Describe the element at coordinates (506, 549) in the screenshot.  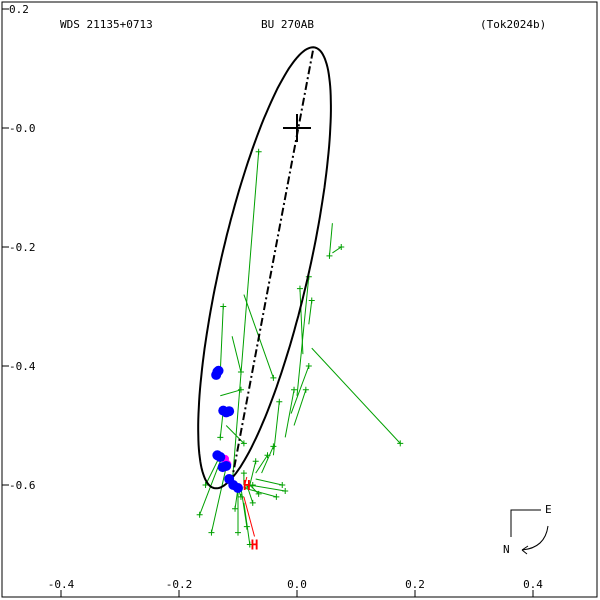
I see `compass-n-label: N` at that location.